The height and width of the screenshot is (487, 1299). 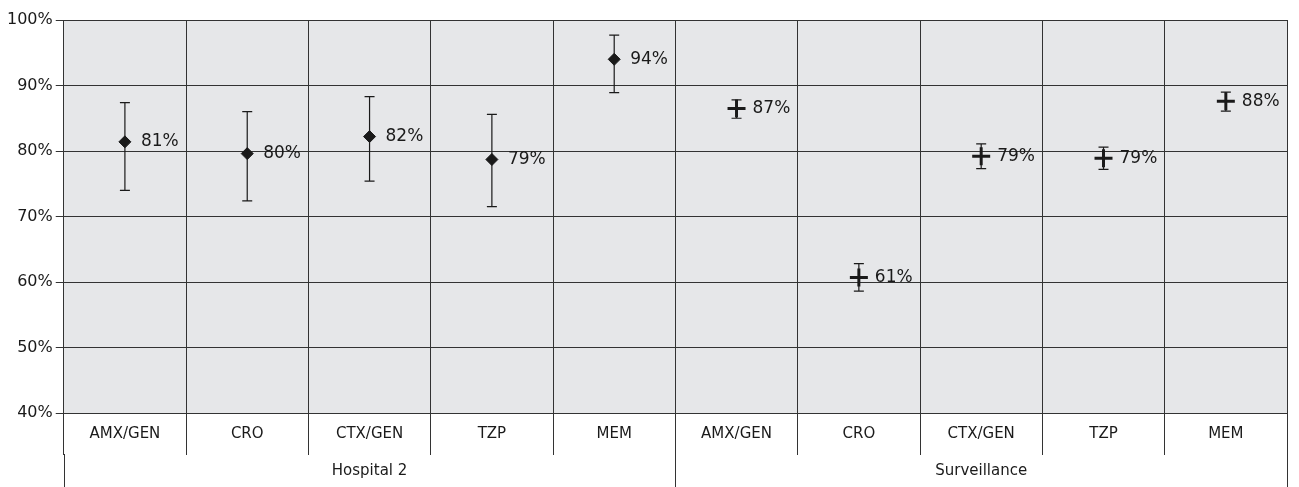 What do you see at coordinates (35, 215) in the screenshot?
I see `y-tick-label: 70%` at bounding box center [35, 215].